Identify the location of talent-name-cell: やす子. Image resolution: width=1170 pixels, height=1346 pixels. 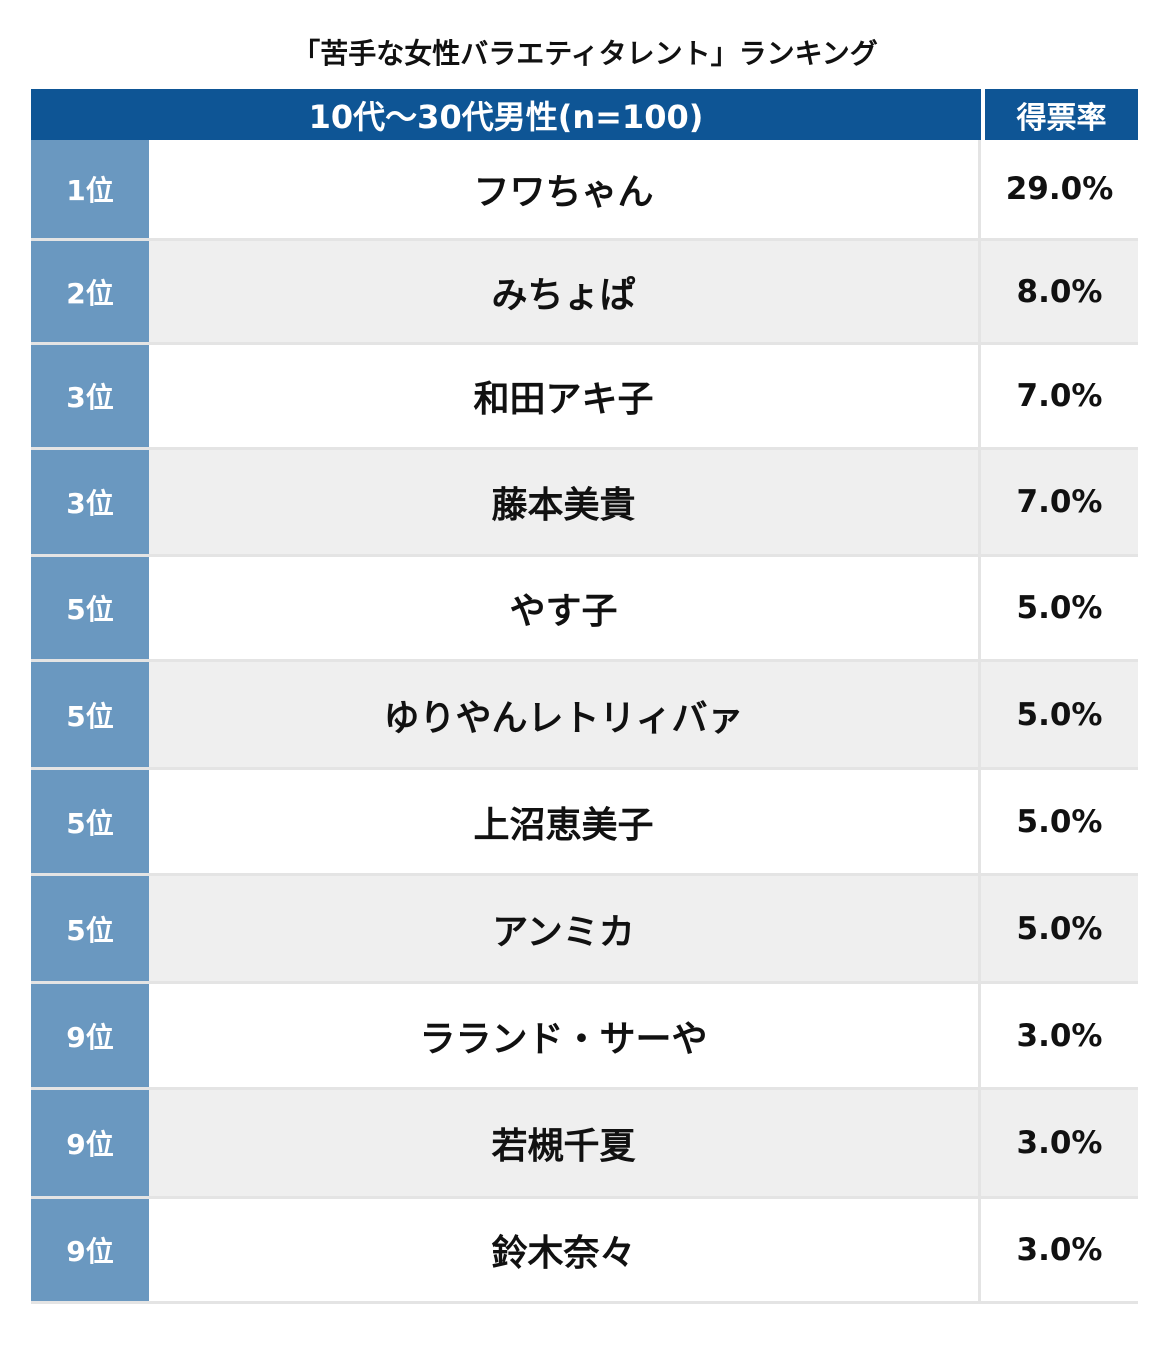
(565, 608).